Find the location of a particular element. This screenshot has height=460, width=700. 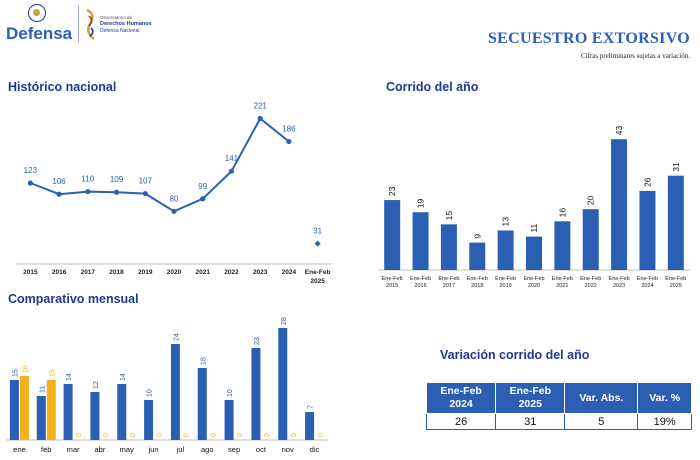

data-label: 20 is located at coordinates (591, 200).